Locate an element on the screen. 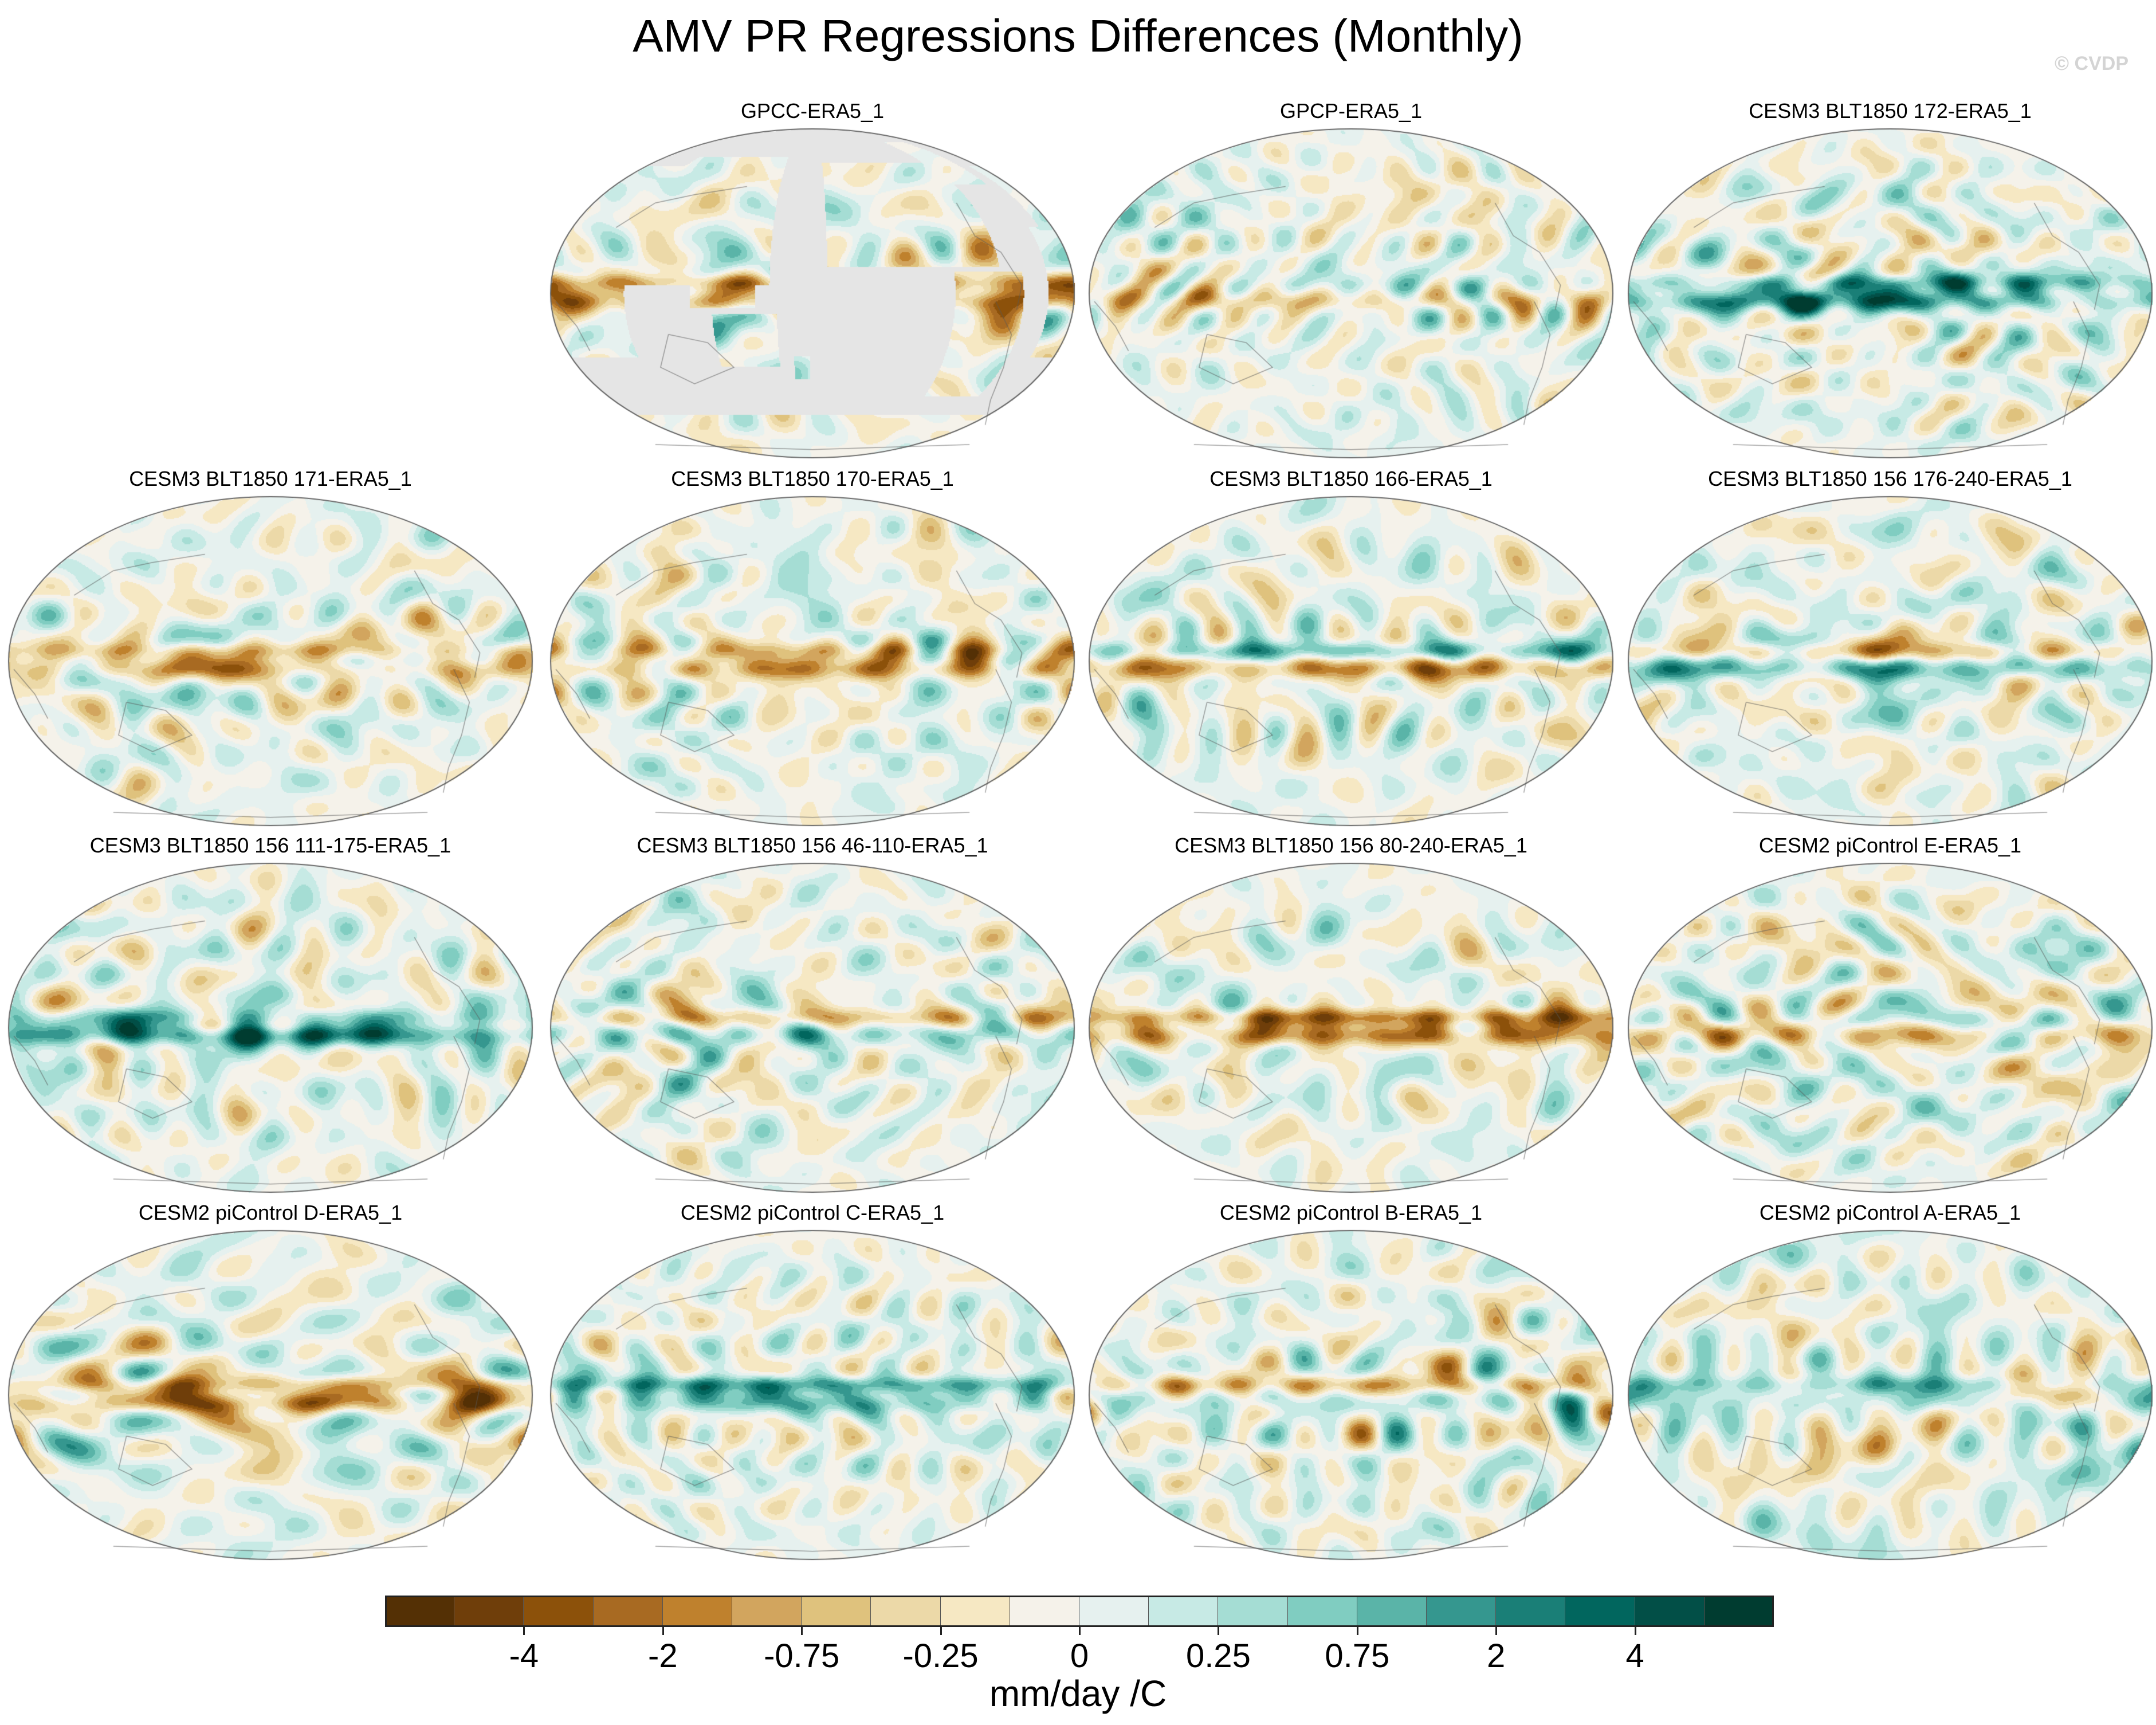  panel-title: CESM3 BLT1850 156 111-175-ERA5_1 is located at coordinates (270, 845).